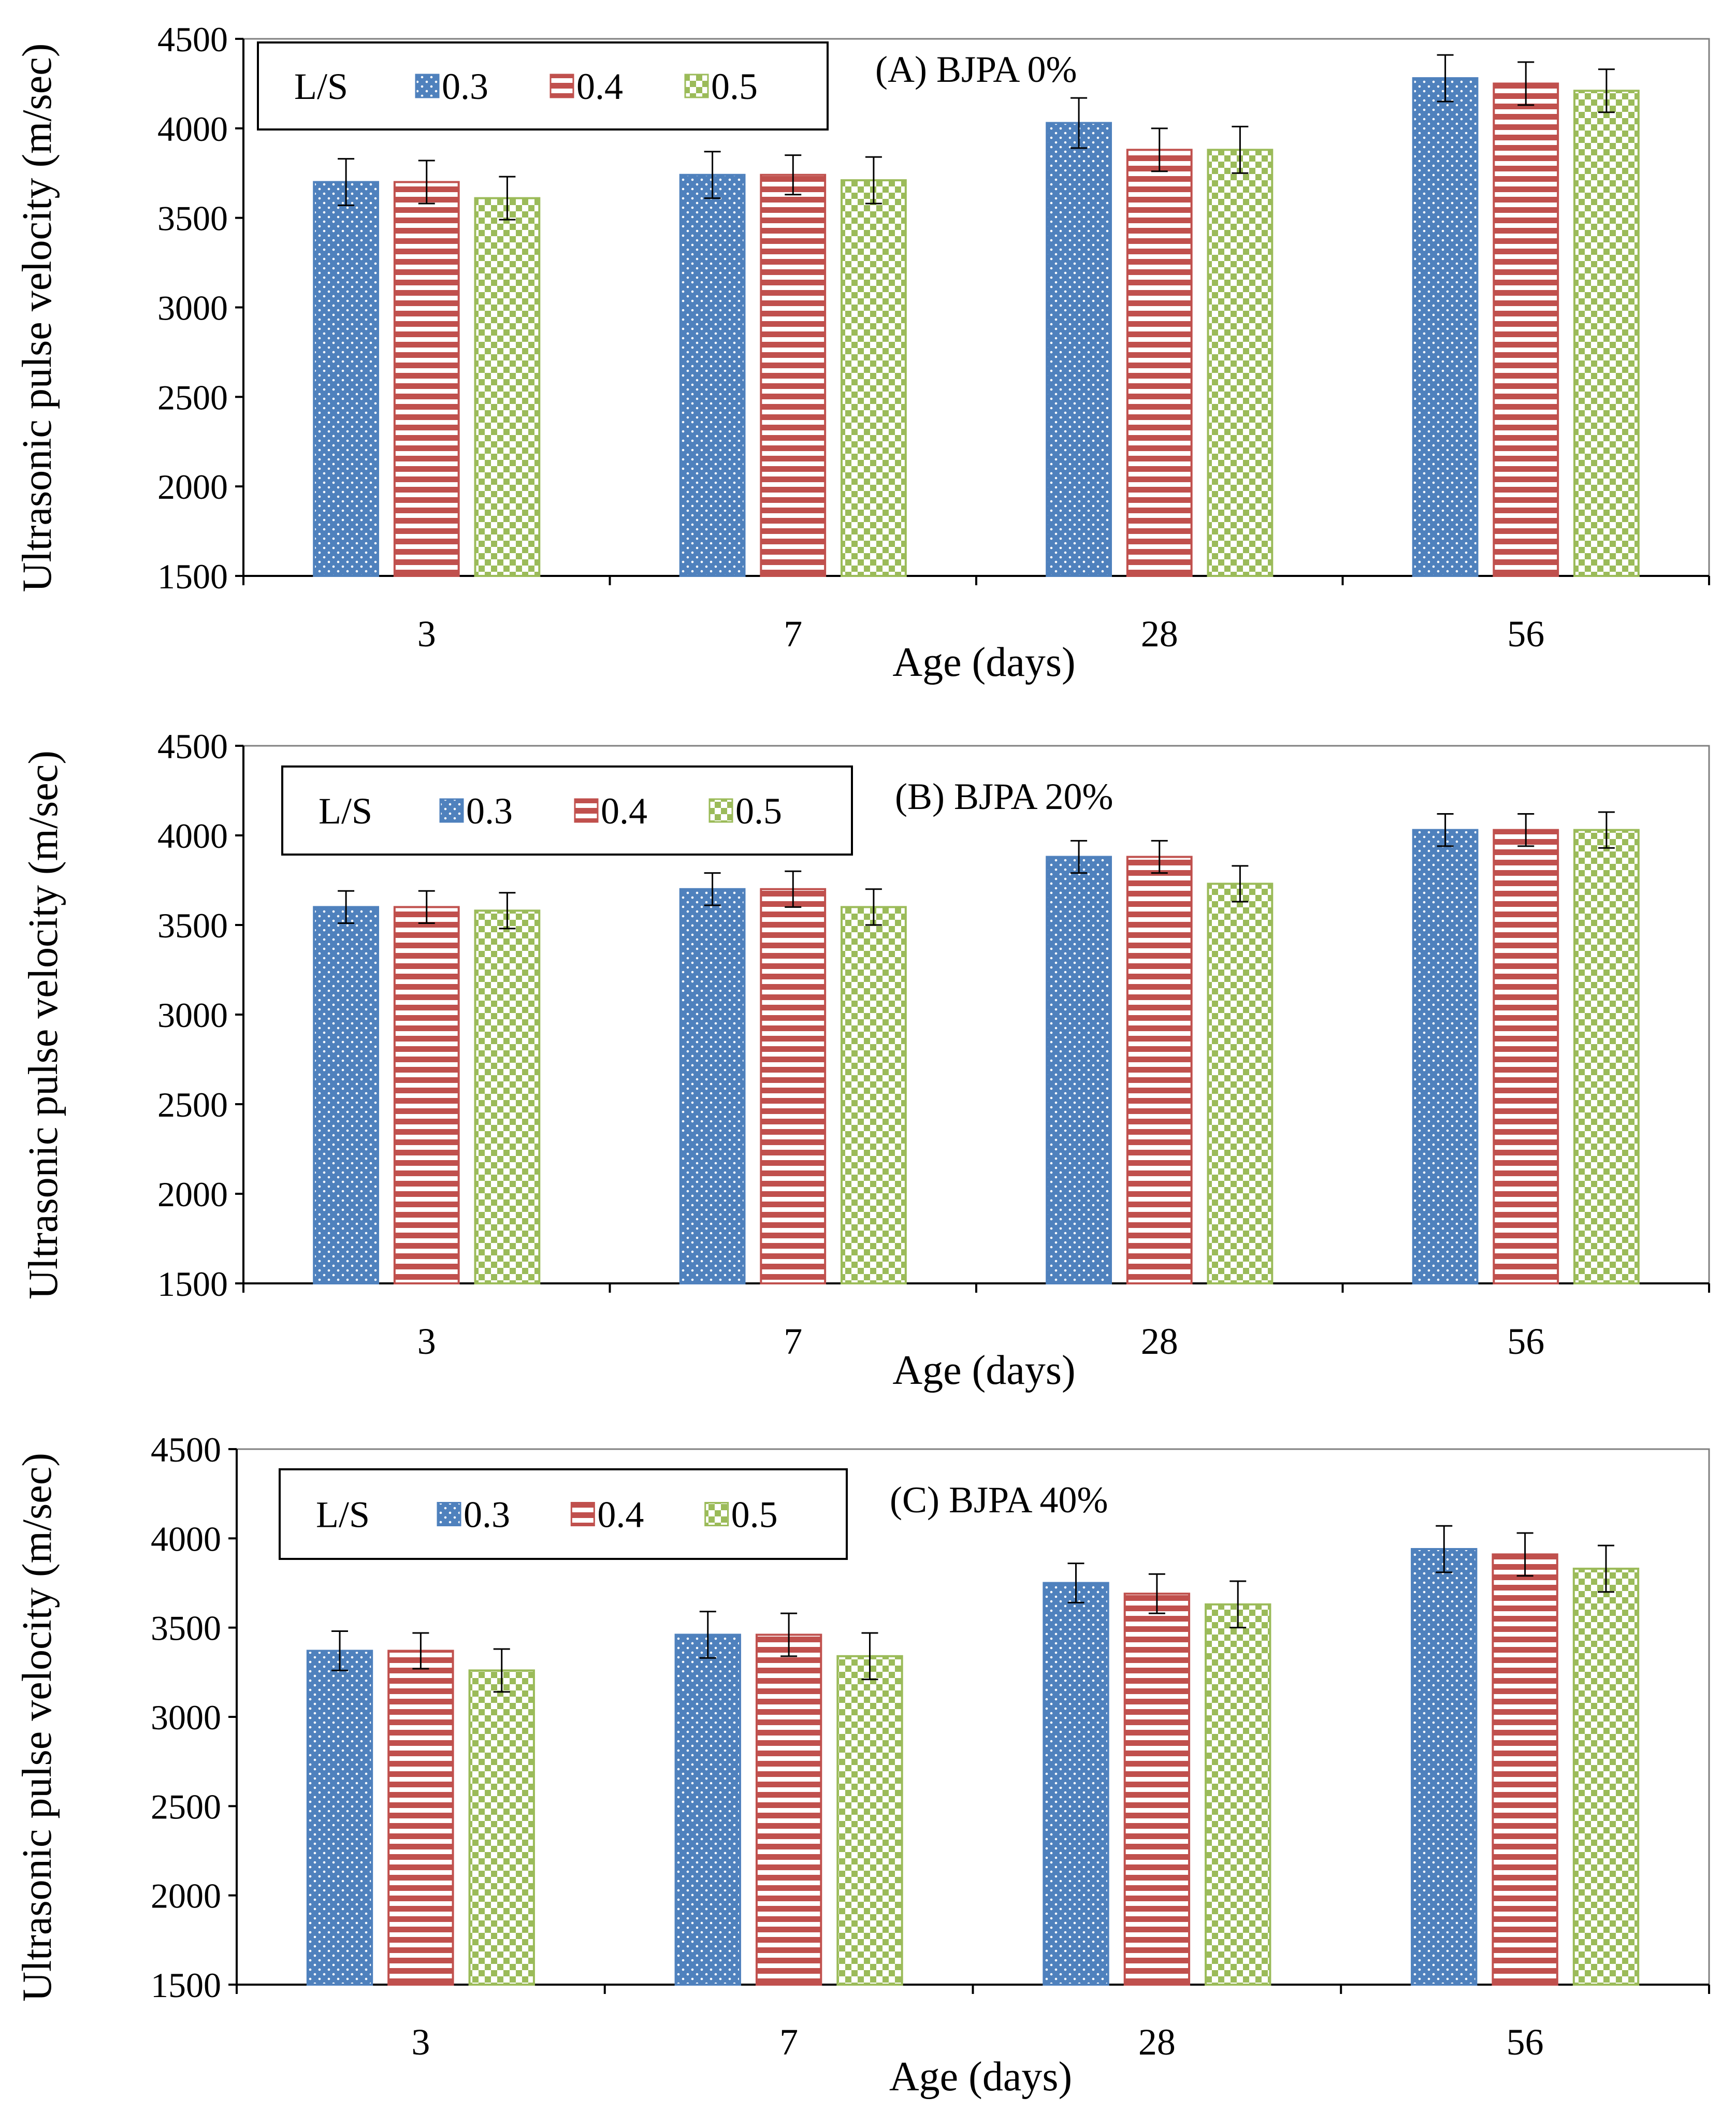 This screenshot has width=1736, height=2111. What do you see at coordinates (1079, 349) in the screenshot?
I see `bar-ls-0.3-day-28` at bounding box center [1079, 349].